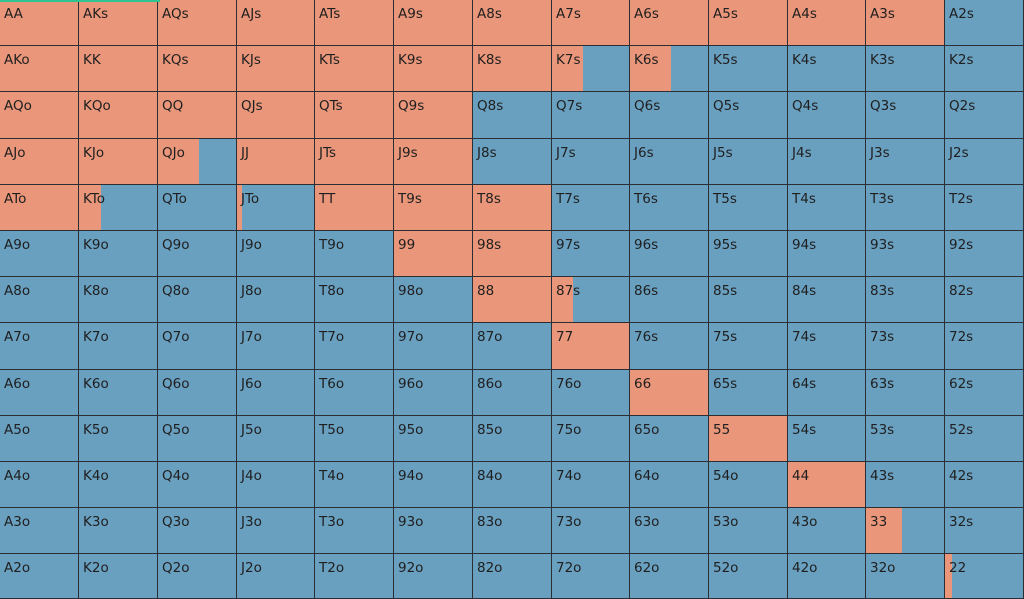 The height and width of the screenshot is (599, 1024). Describe the element at coordinates (905, 254) in the screenshot. I see `hand-cell: 93s` at that location.